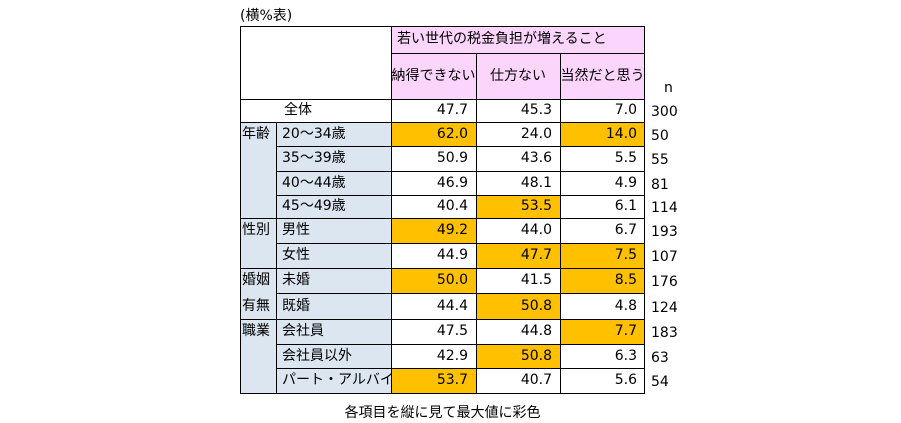 The height and width of the screenshot is (423, 901). What do you see at coordinates (333, 158) in the screenshot?
I see `row-label: 35～39歳` at bounding box center [333, 158].